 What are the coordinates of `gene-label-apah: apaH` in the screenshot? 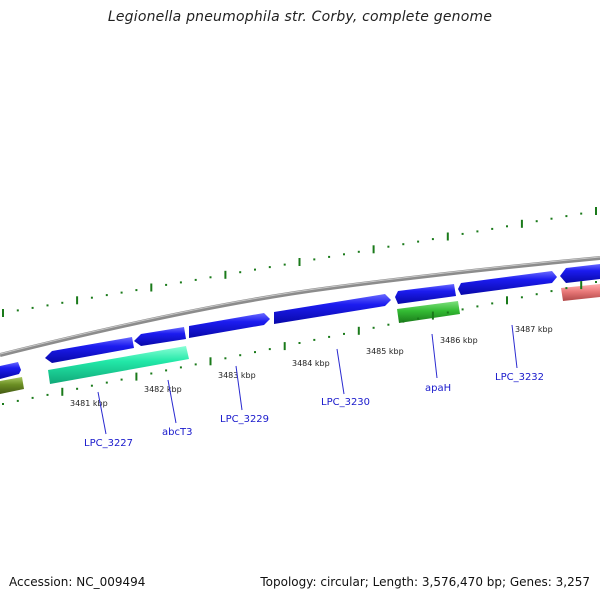 It's located at (438, 388).